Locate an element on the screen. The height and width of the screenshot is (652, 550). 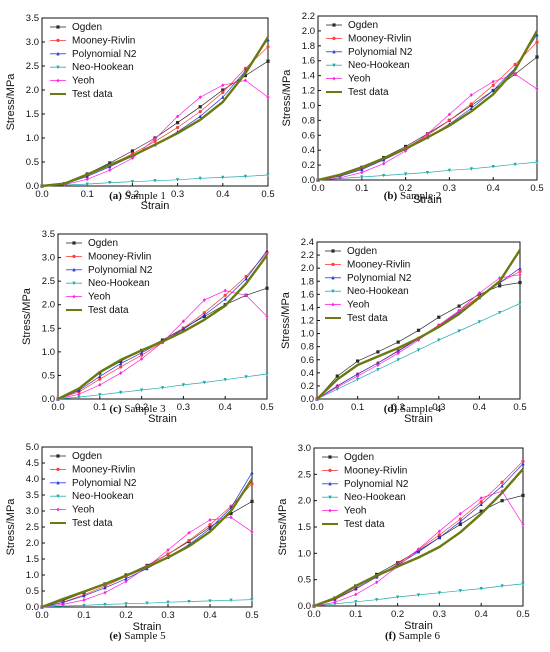
caption-b: (b) Sample 2 is located at coordinates (412, 196).